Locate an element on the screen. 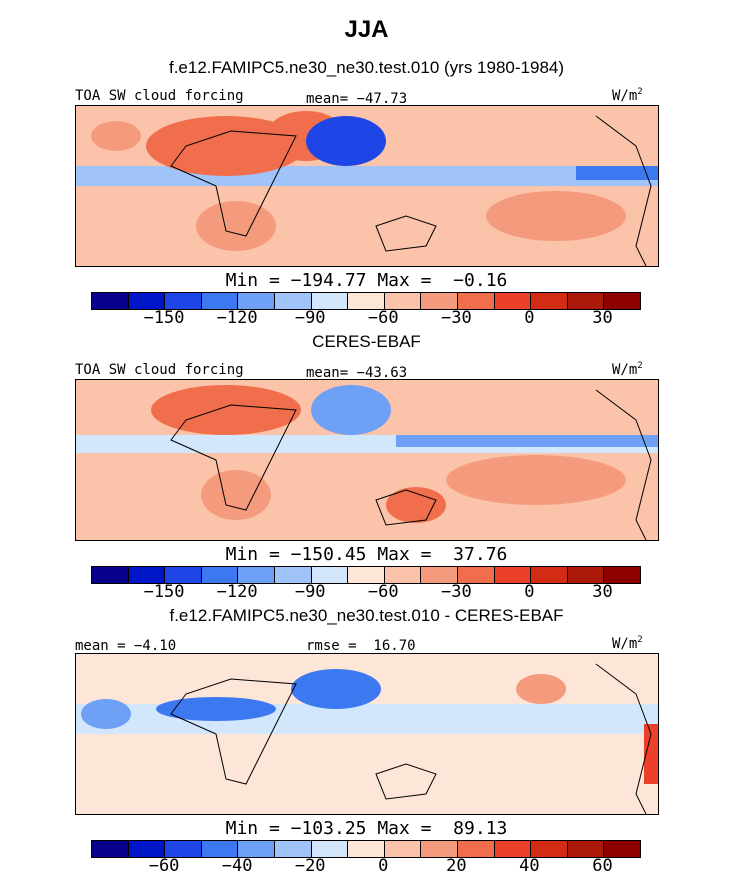 This screenshot has width=733, height=877. panel-3-africa-coastline is located at coordinates (233, 731).